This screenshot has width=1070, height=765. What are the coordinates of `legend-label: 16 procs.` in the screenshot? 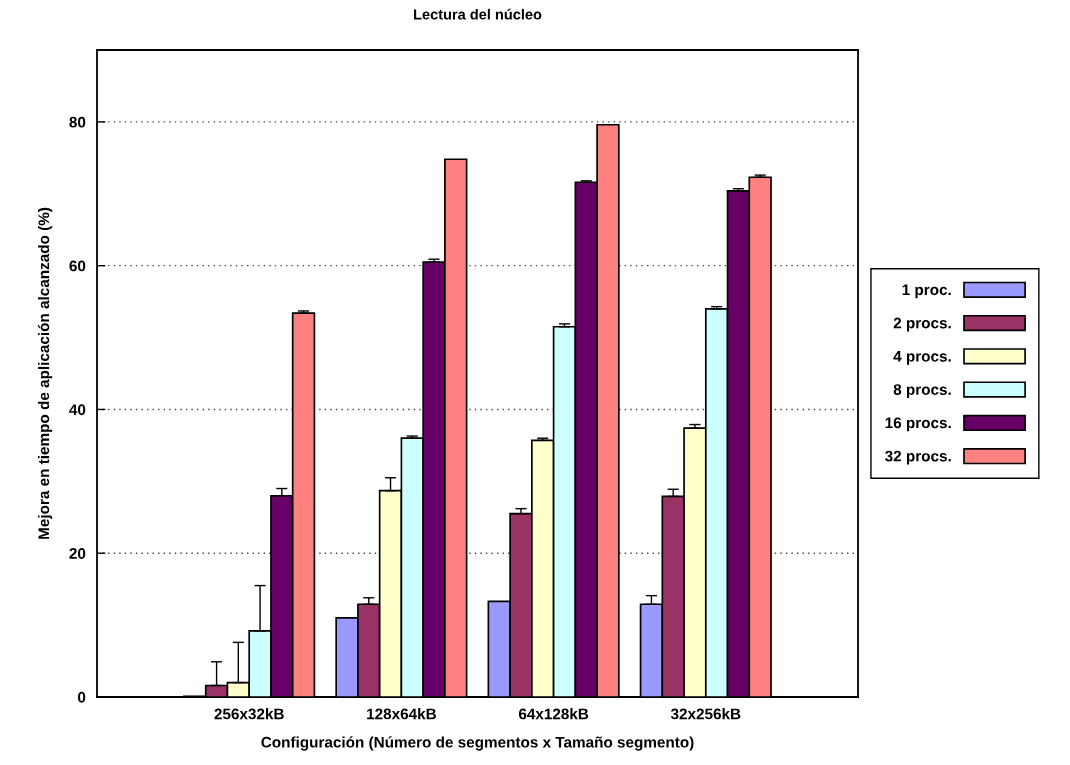 It's located at (918, 424).